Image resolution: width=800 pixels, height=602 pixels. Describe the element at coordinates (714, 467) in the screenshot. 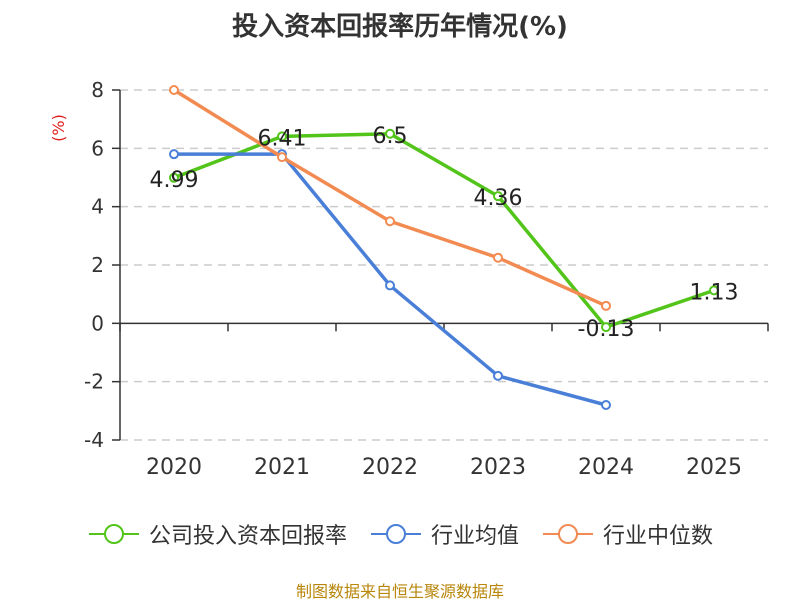

I see `x-tick-label: 2025` at that location.